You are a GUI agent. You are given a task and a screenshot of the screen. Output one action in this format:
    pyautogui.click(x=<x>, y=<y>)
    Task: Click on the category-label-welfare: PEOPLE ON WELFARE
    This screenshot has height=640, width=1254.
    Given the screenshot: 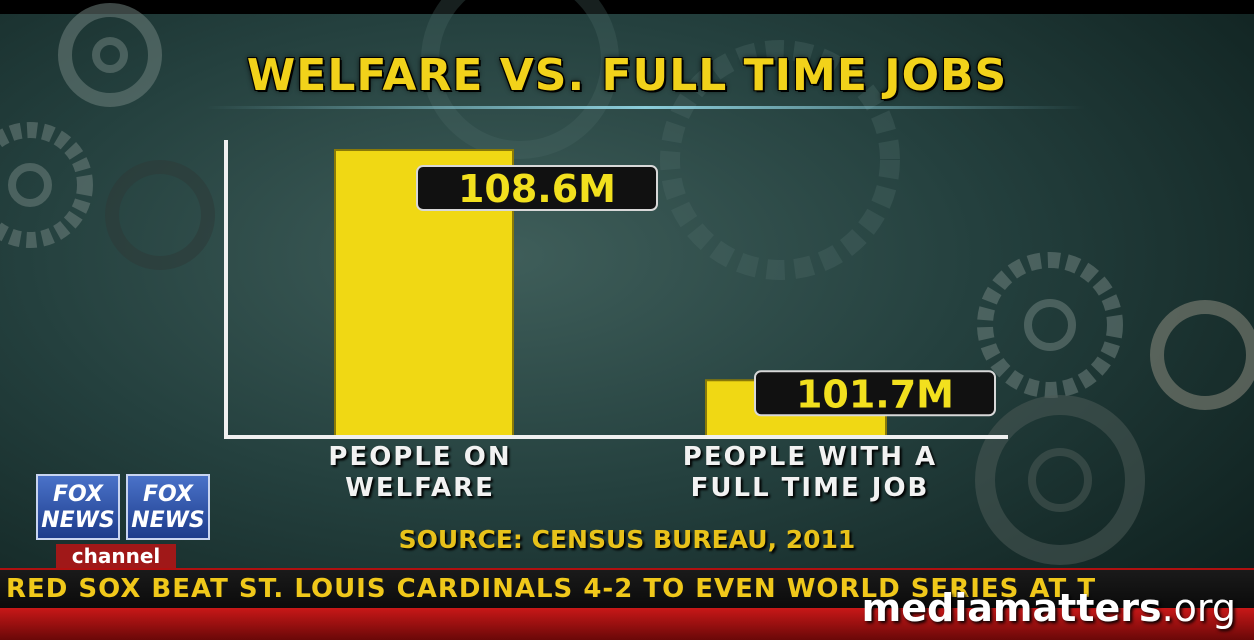 What is the action you would take?
    pyautogui.click(x=420, y=473)
    